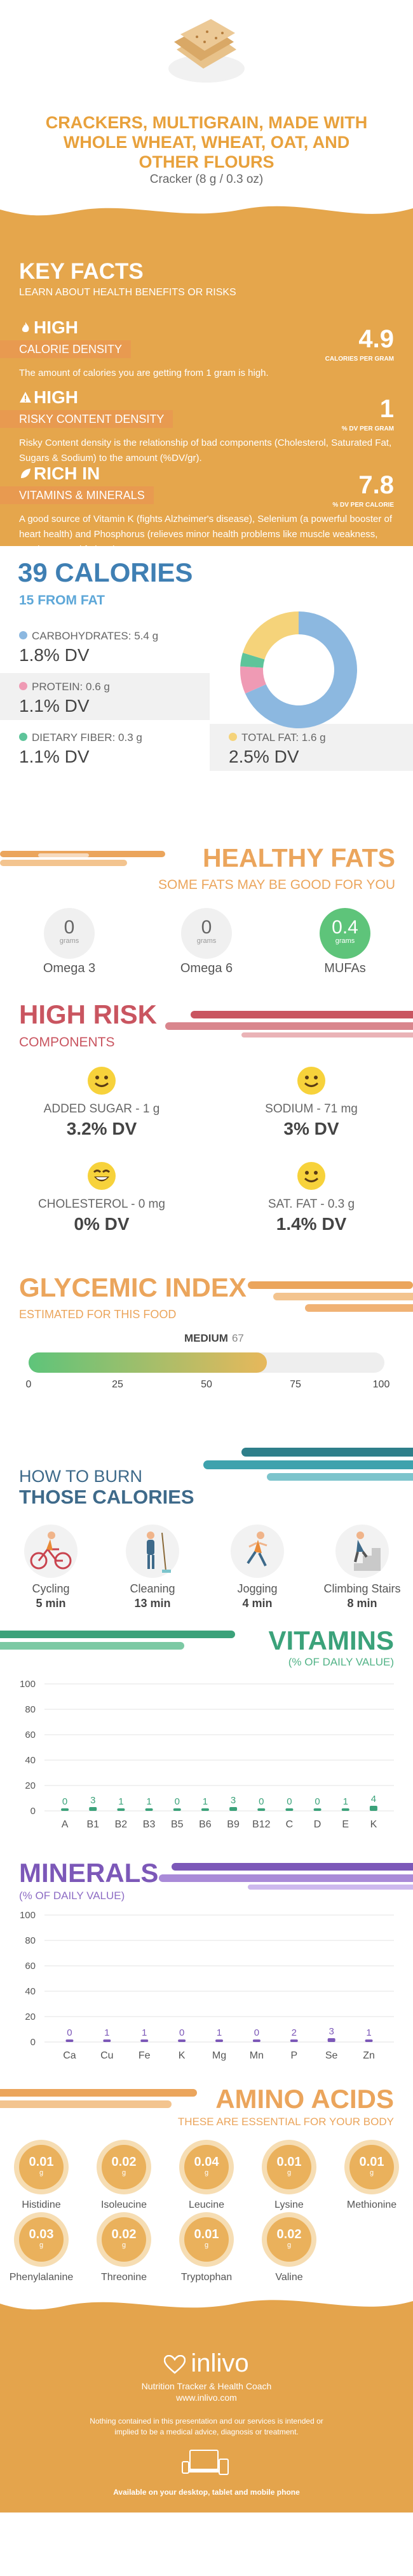 The image size is (413, 2576). What do you see at coordinates (102, 1109) in the screenshot?
I see `risk-label: ADDED SUGAR - 1 g` at bounding box center [102, 1109].